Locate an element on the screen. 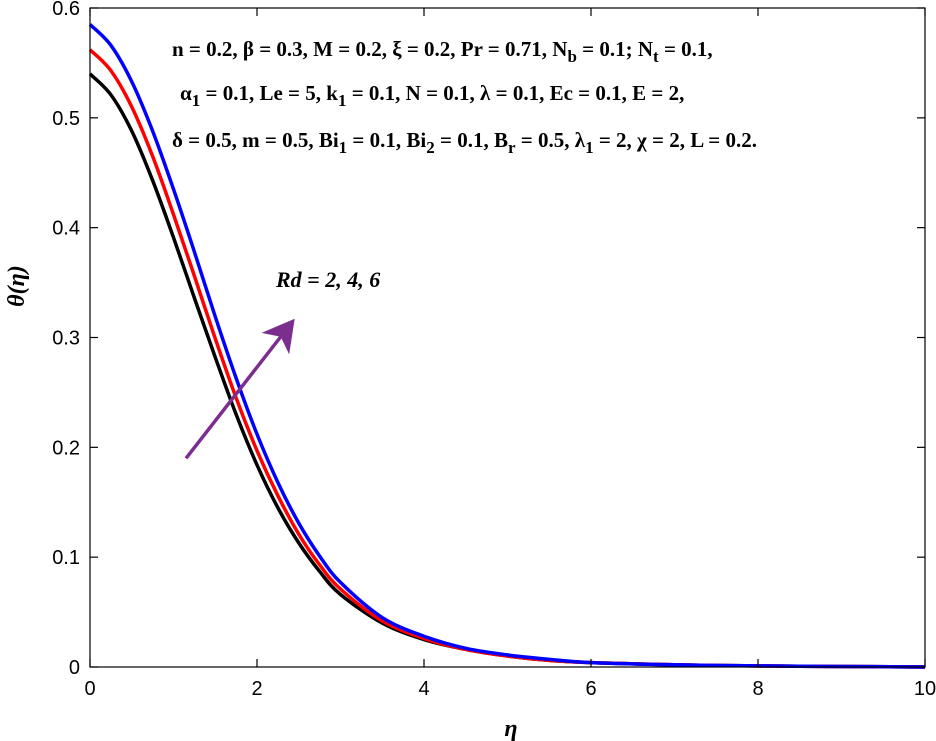  y-tick-label: 0.3 is located at coordinates (66, 339).